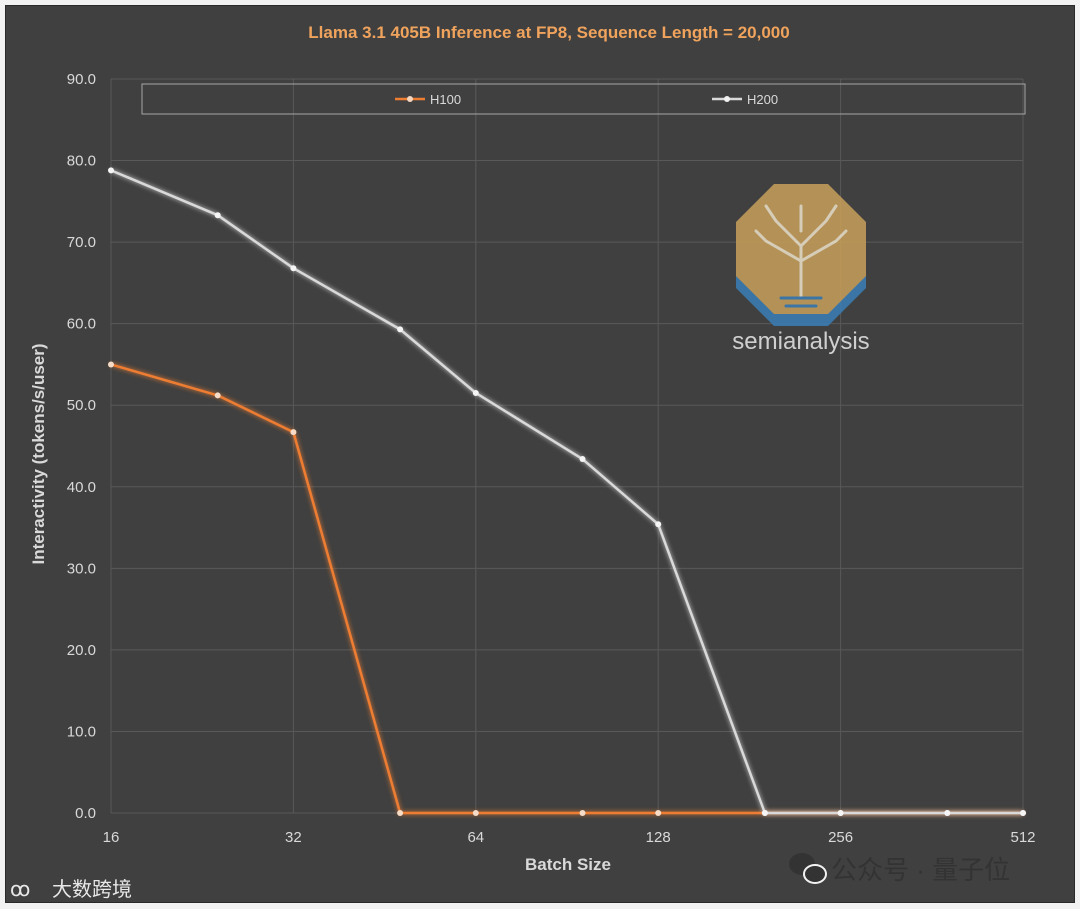 The height and width of the screenshot is (909, 1080). Describe the element at coordinates (800, 341) in the screenshot. I see `logo-text: semianalysis` at that location.